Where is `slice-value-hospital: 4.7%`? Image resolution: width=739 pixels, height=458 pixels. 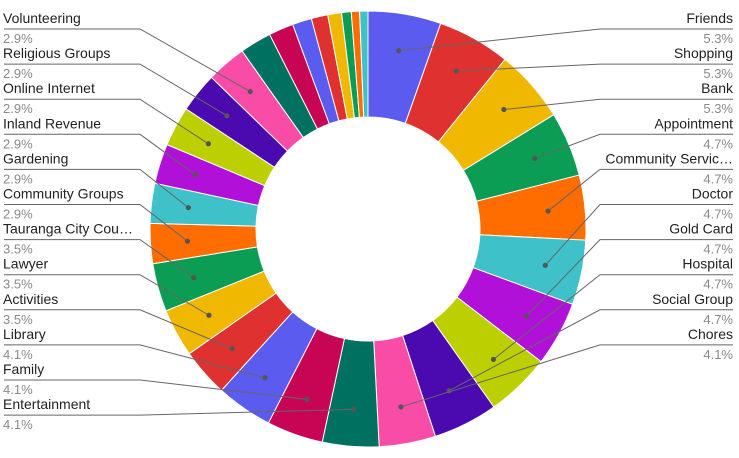 slice-value-hospital: 4.7% is located at coordinates (718, 284).